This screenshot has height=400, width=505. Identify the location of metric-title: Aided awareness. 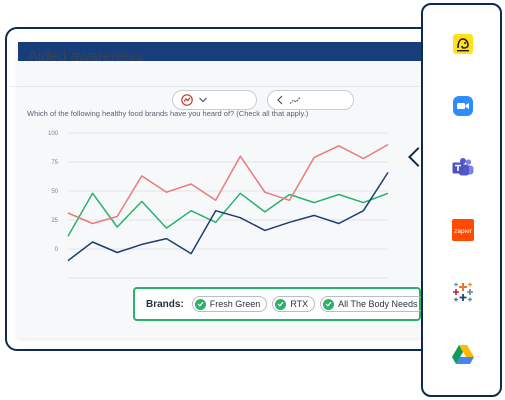
(86, 56).